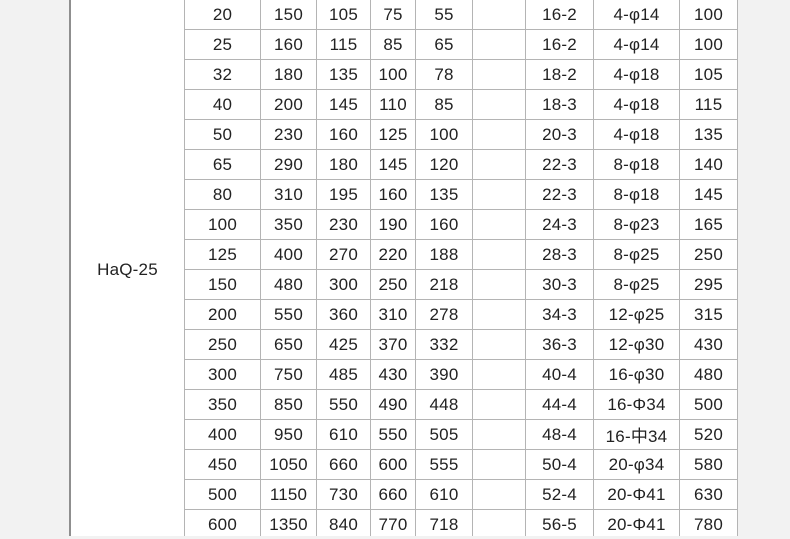  Describe the element at coordinates (404, 434) in the screenshot. I see `table-row: 400 950 610 550 505 48-4 16-中34 520` at that location.